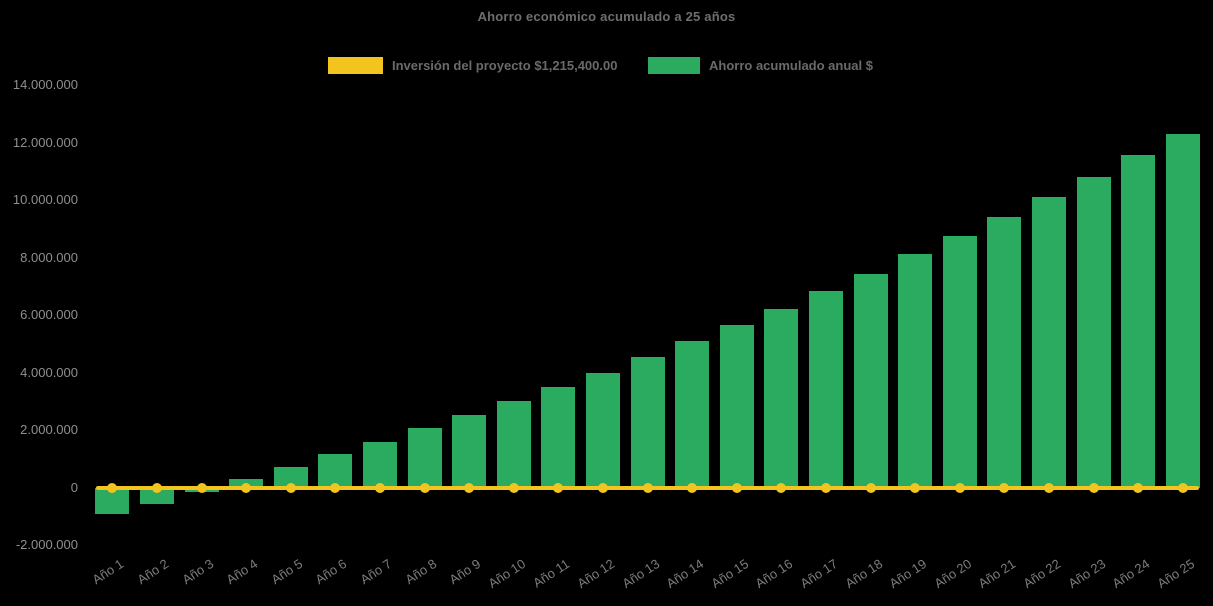  I want to click on y-axis-tick-label: 10.000.000, so click(45, 199).